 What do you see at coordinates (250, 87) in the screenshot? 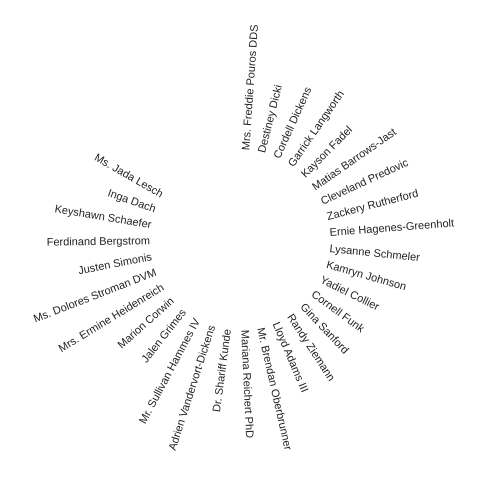
I see `name-label: Mrs. Freddie Pouros DDS` at bounding box center [250, 87].